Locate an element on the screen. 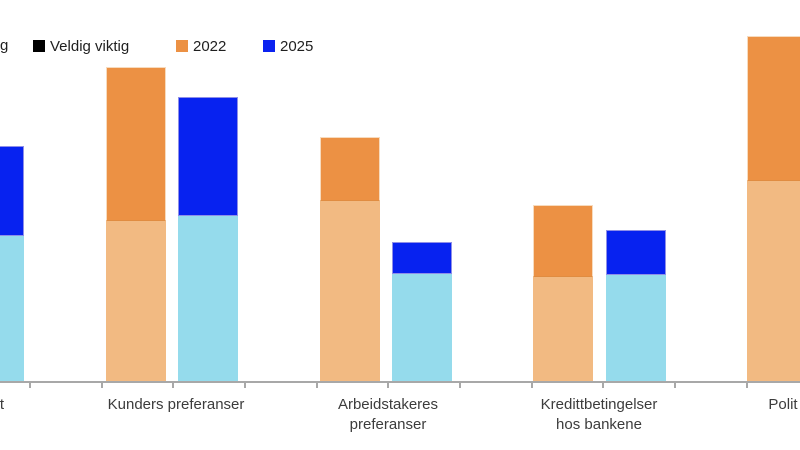 The width and height of the screenshot is (800, 450). legend-swatch-2025-icon is located at coordinates (269, 46).